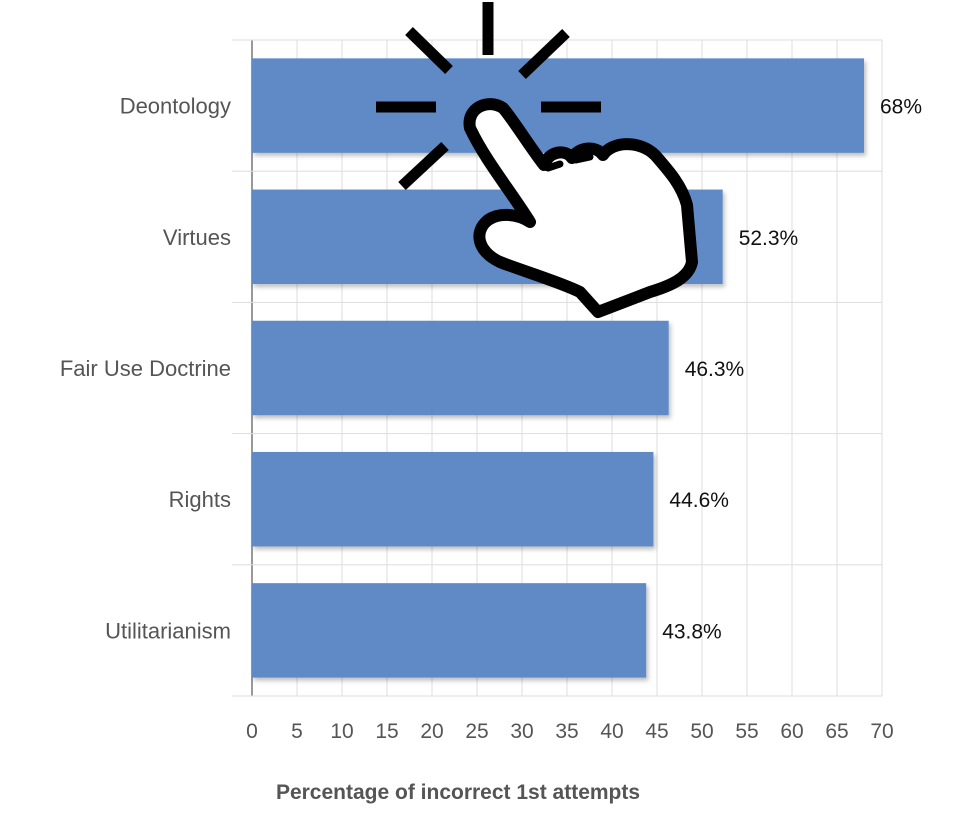  Describe the element at coordinates (431, 731) in the screenshot. I see `x-tick-label: 20` at that location.